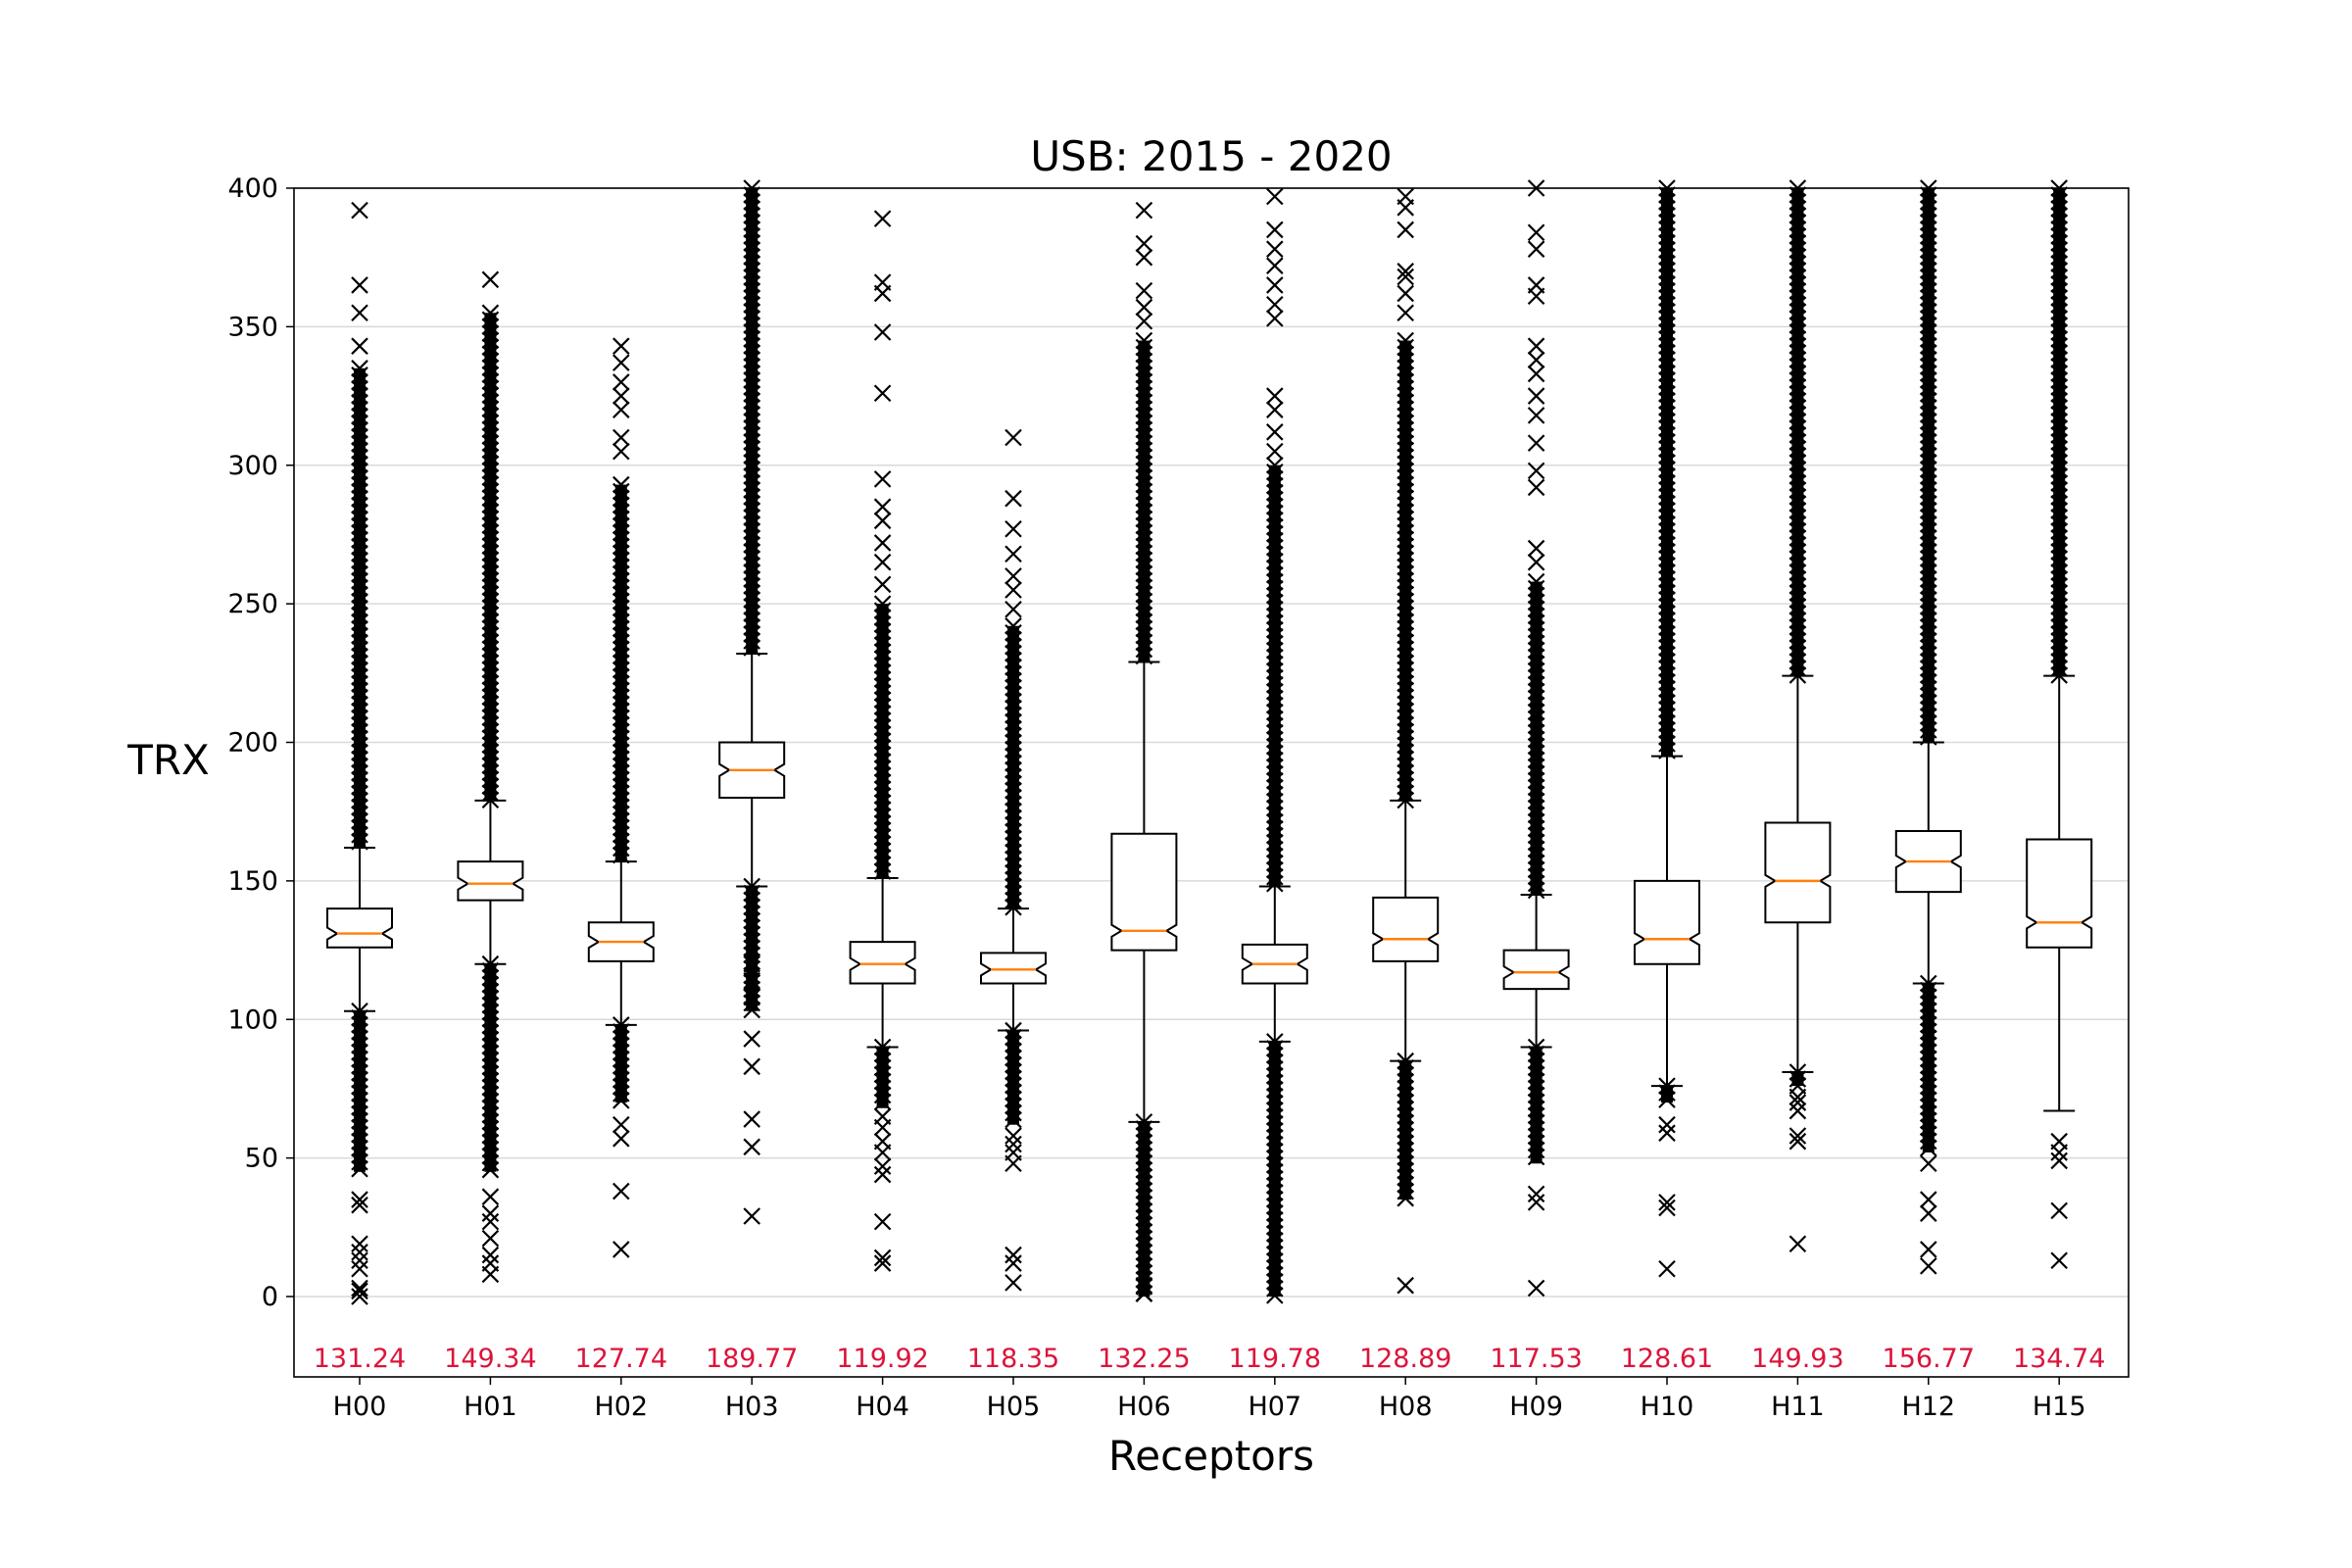 The height and width of the screenshot is (1568, 2352). What do you see at coordinates (1014, 1407) in the screenshot?
I see `x-tick-label: H05` at bounding box center [1014, 1407].